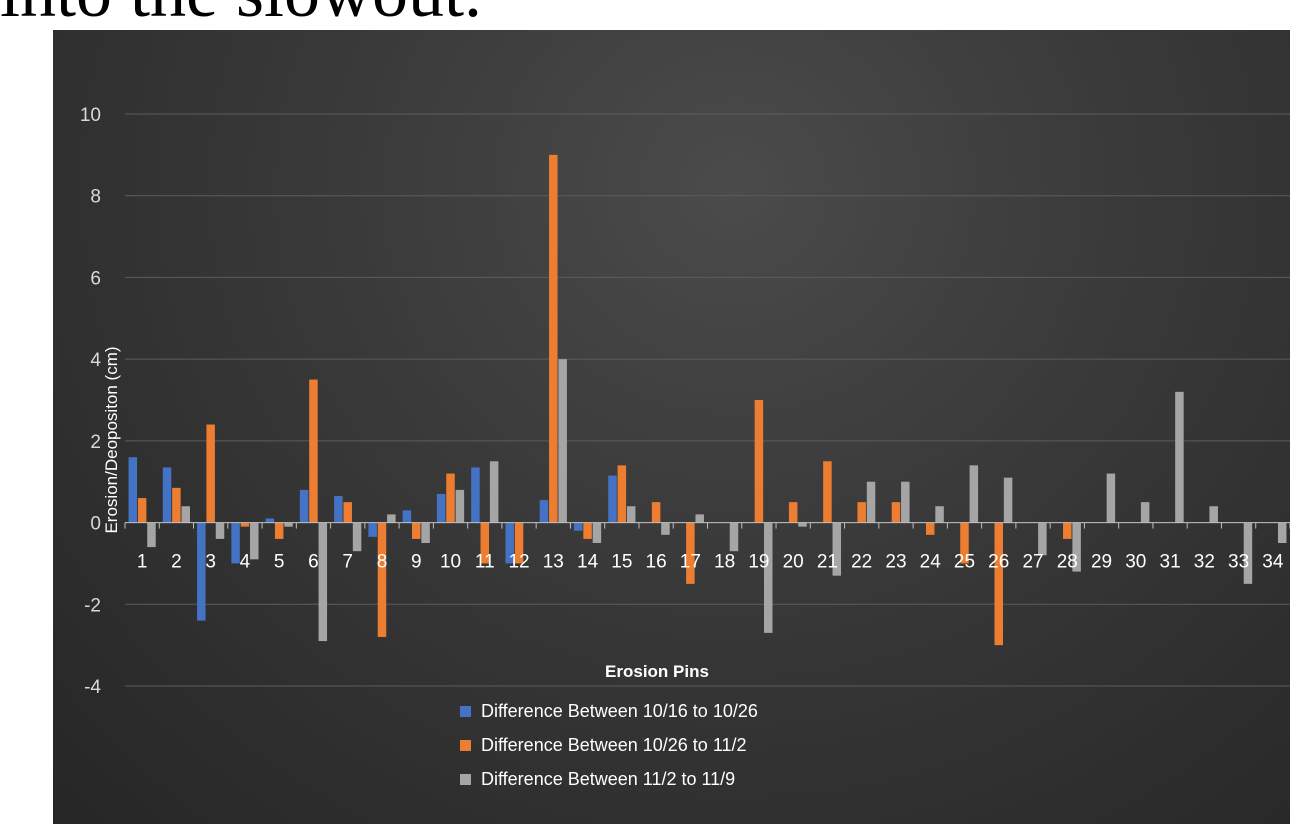  I want to click on category-label: 34, so click(1273, 562).